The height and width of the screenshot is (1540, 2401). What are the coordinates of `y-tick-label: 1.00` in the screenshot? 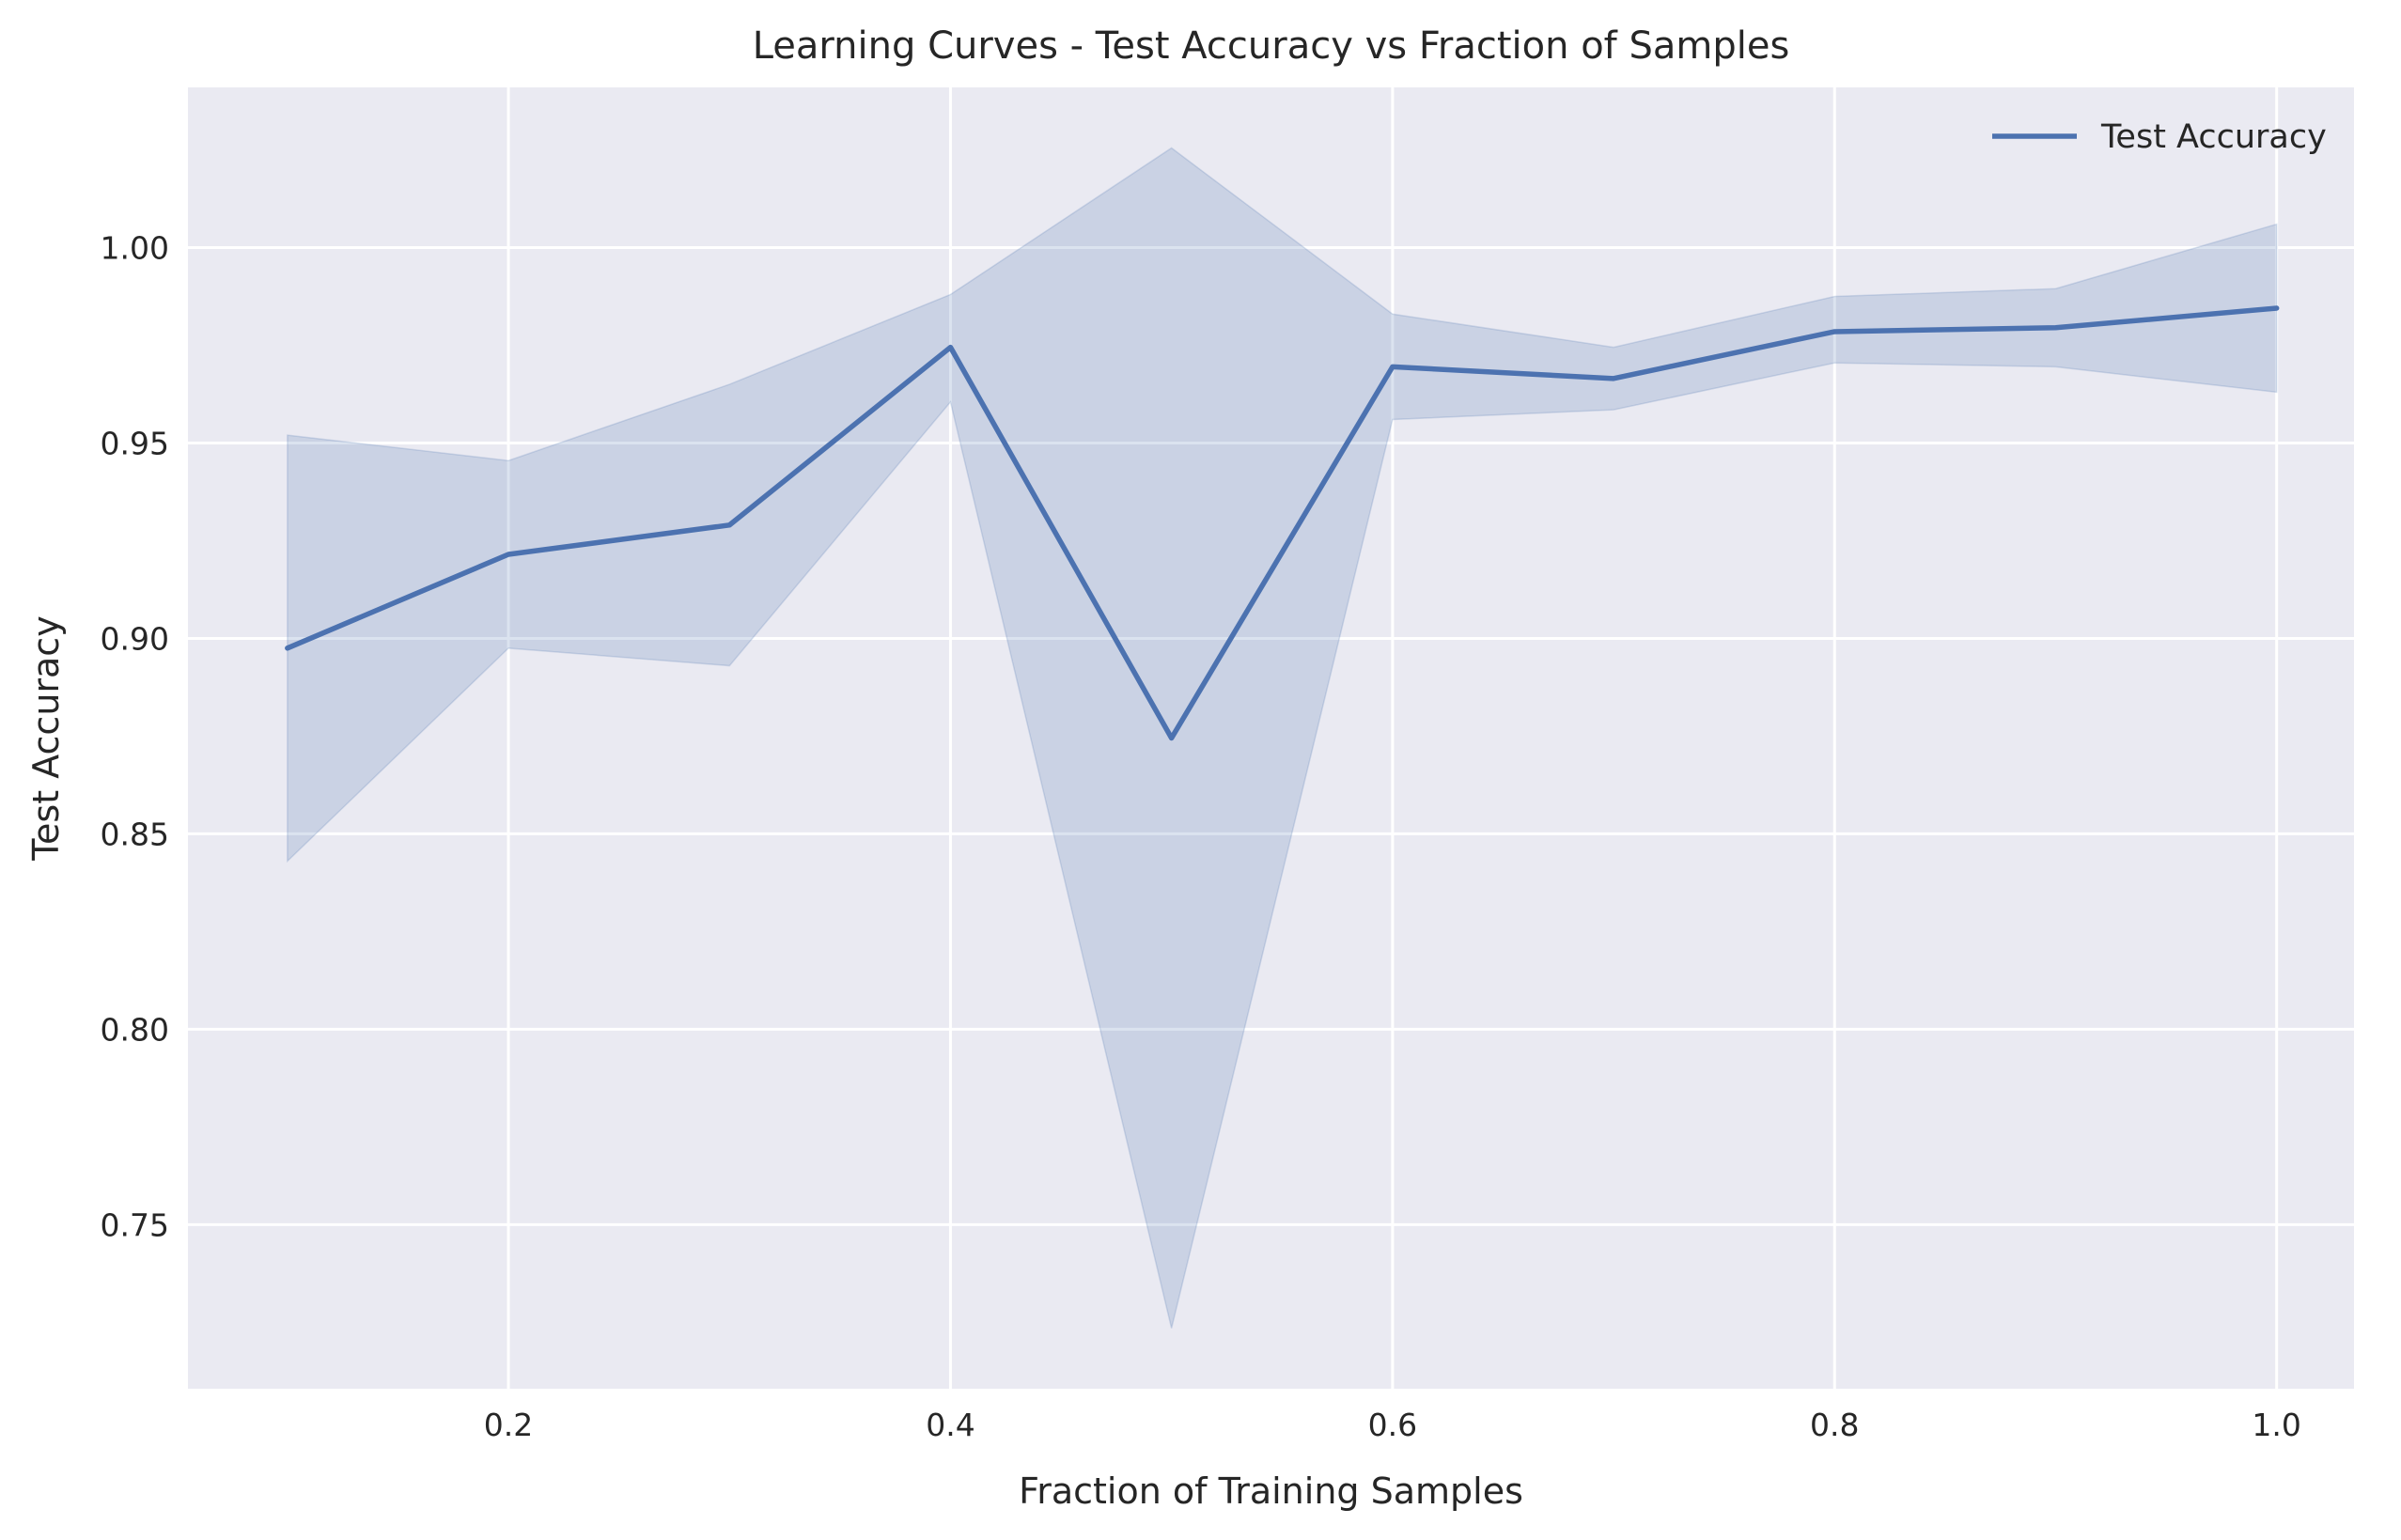 It's located at (135, 249).